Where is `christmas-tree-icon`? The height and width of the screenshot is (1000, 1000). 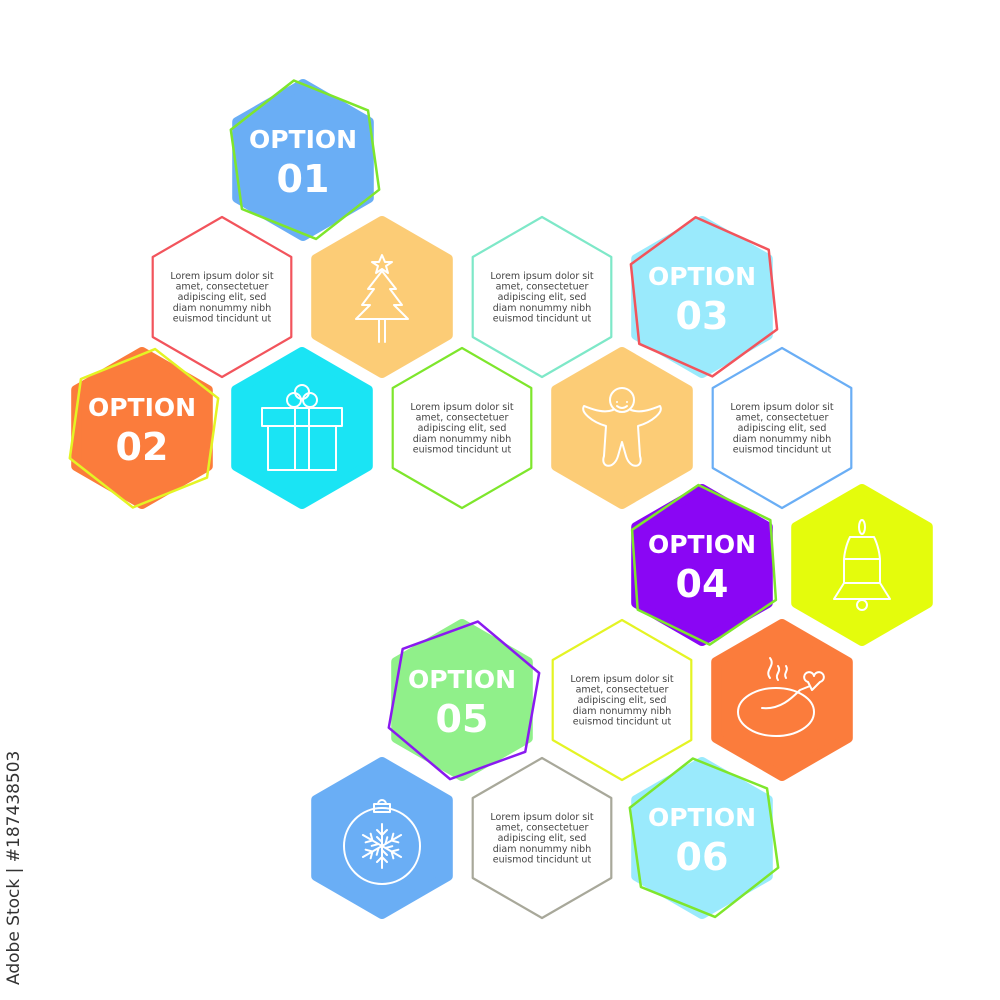
christmas-tree-icon is located at coordinates (382, 298).